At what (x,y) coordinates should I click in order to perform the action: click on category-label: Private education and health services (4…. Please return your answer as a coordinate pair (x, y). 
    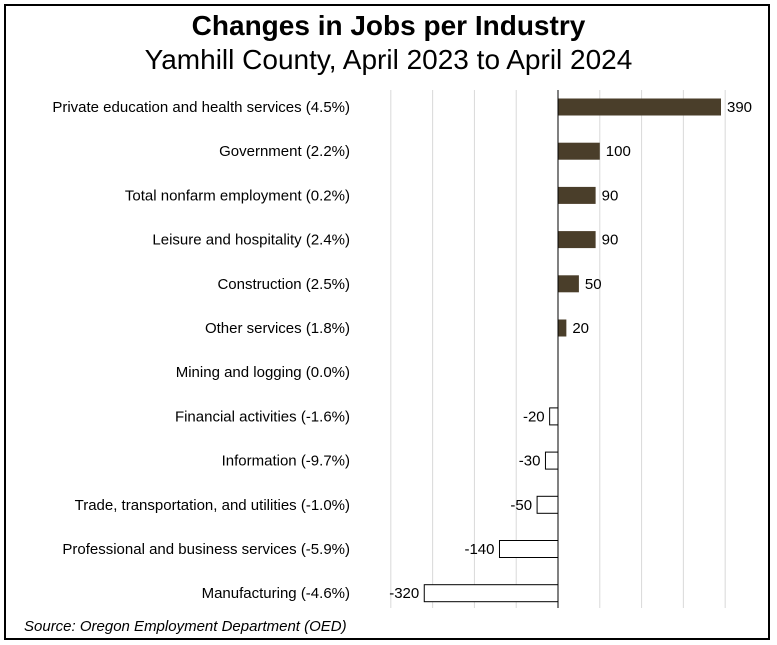
    Looking at the image, I should click on (201, 107).